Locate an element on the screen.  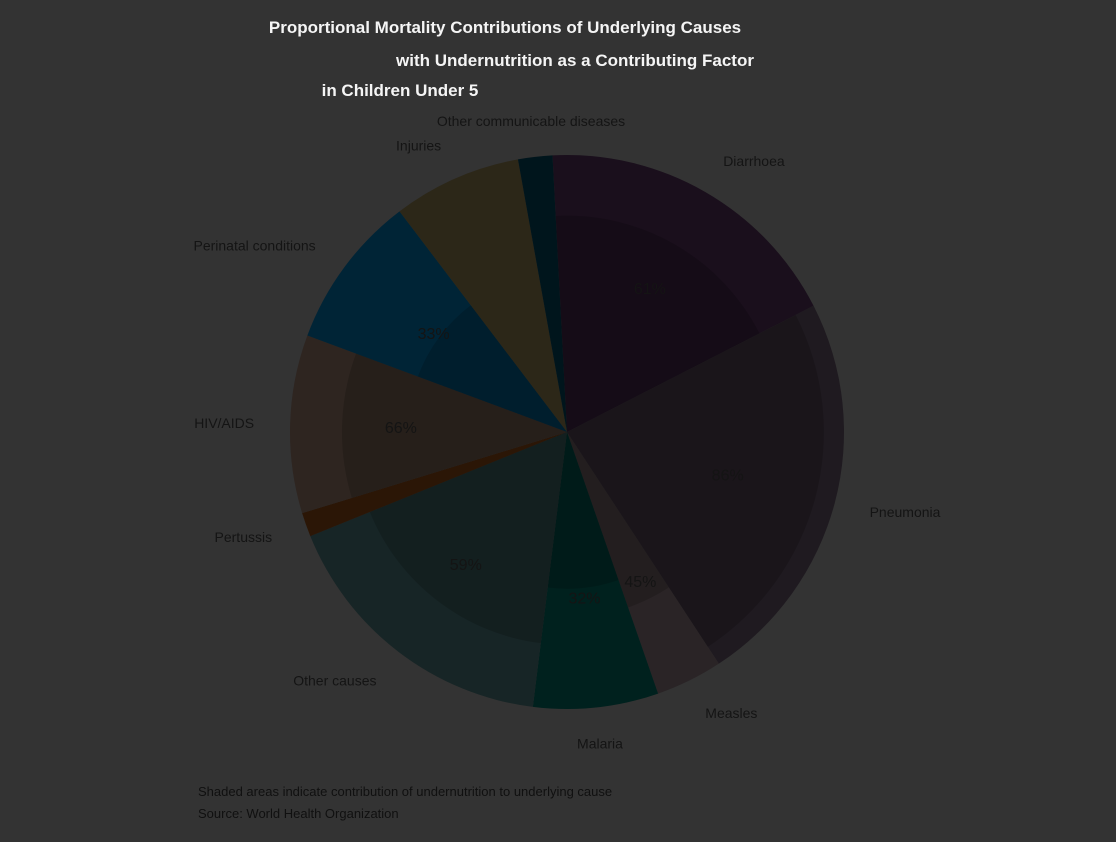
slice-label-pneumonia: Pneumonia is located at coordinates (905, 512).